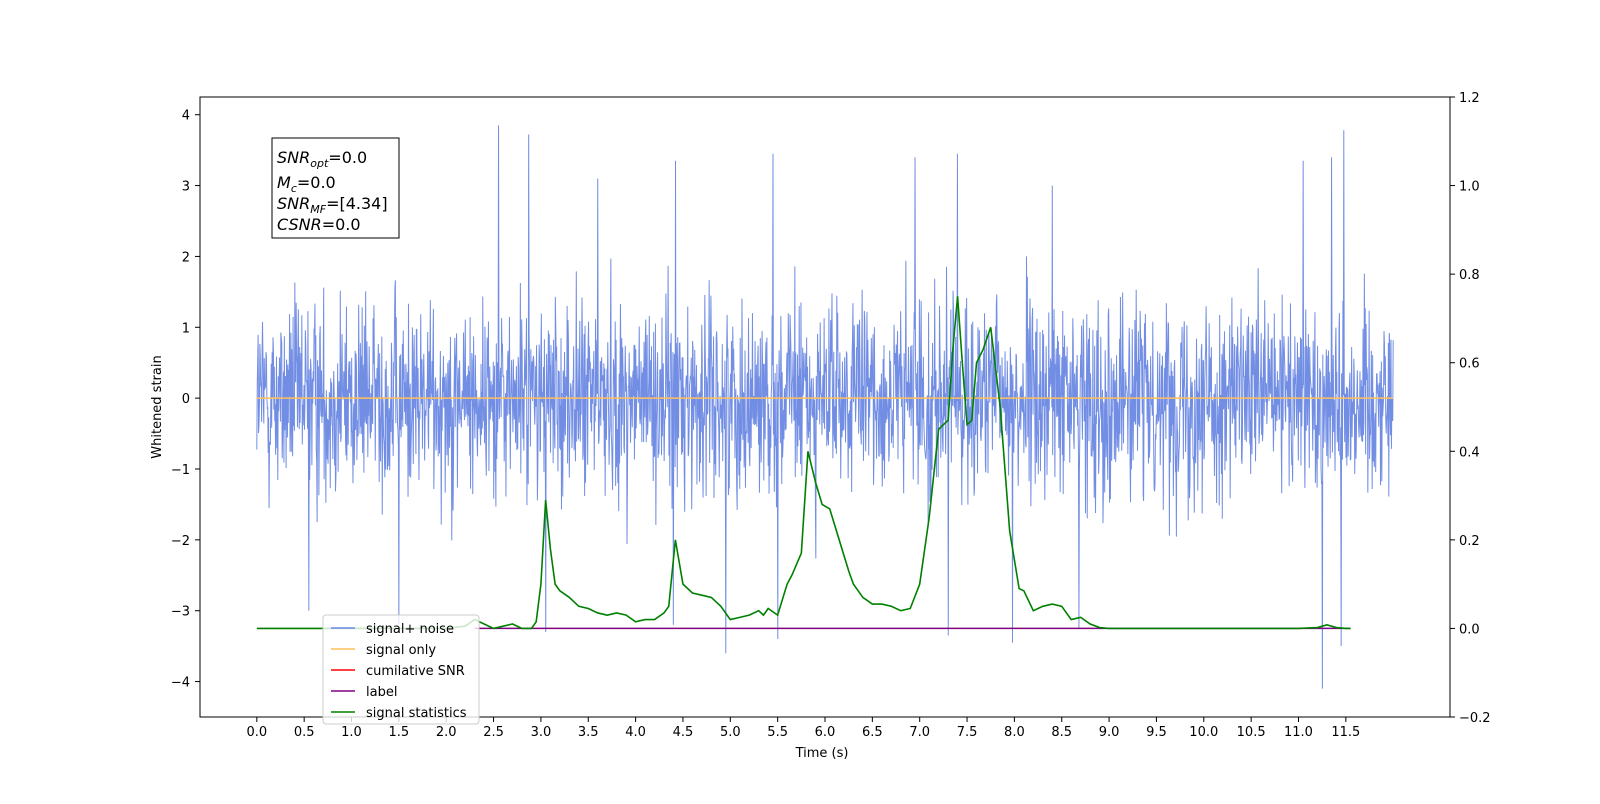  What do you see at coordinates (381, 692) in the screenshot?
I see `legend-label: label` at bounding box center [381, 692].